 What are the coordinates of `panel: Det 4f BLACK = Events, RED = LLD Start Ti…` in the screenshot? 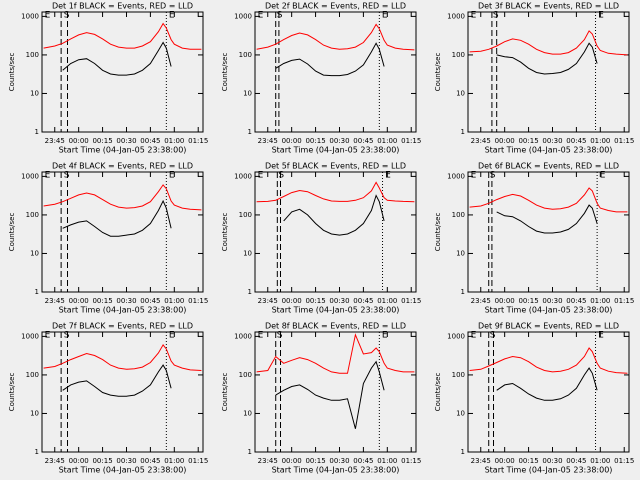 It's located at (108, 238).